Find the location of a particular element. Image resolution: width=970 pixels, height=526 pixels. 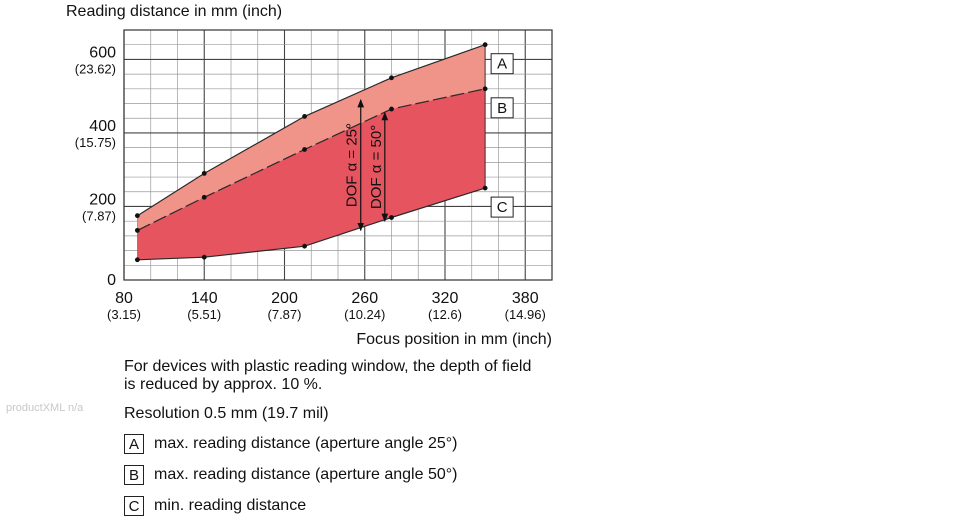

legend-key-a: A is located at coordinates (134, 444).